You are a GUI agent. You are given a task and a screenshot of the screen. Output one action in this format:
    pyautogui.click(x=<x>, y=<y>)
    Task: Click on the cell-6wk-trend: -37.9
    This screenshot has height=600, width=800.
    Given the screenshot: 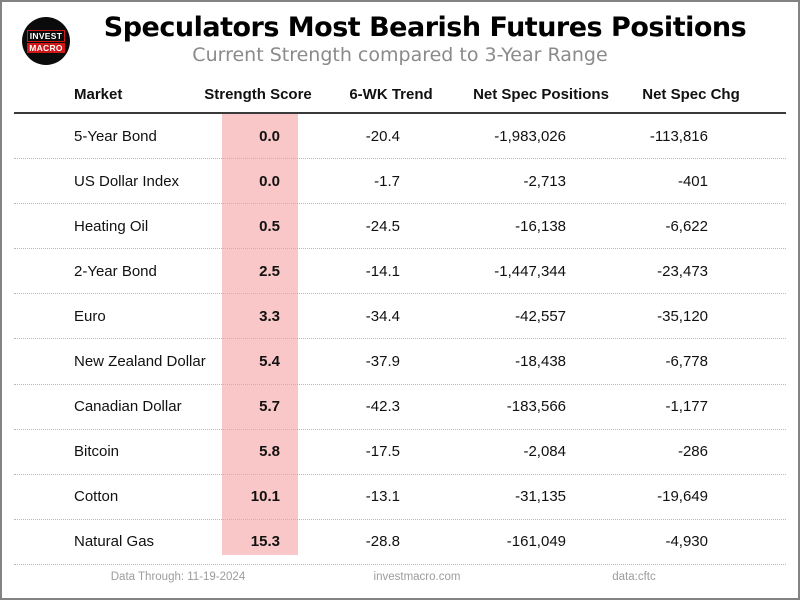 What is the action you would take?
    pyautogui.click(x=382, y=362)
    